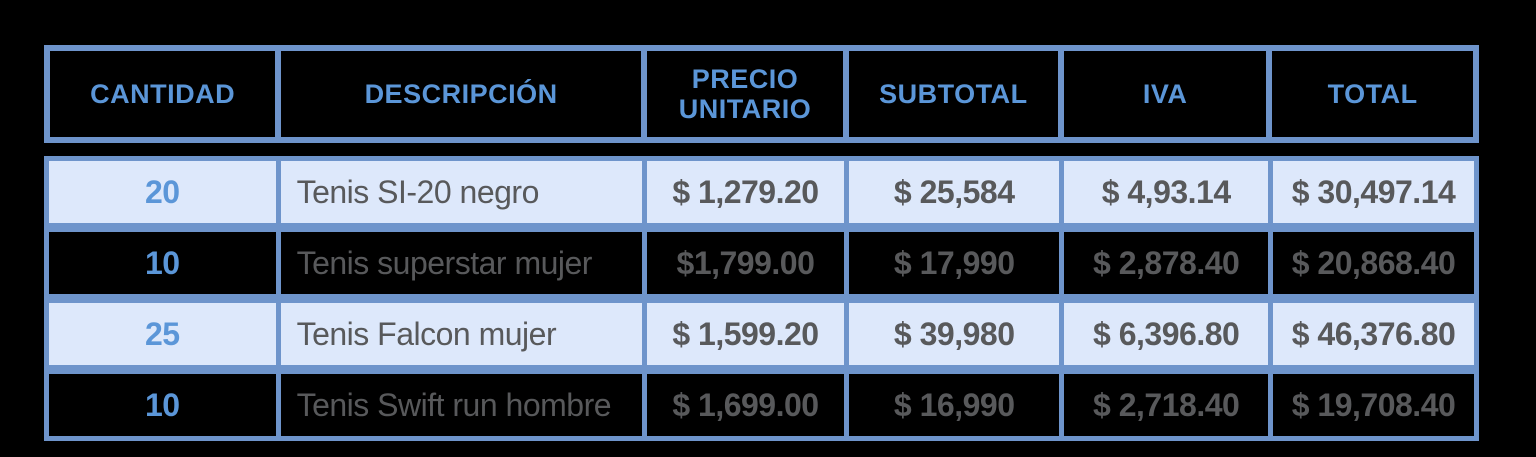  Describe the element at coordinates (1373, 404) in the screenshot. I see `total-cell: $ 19,708.40` at that location.